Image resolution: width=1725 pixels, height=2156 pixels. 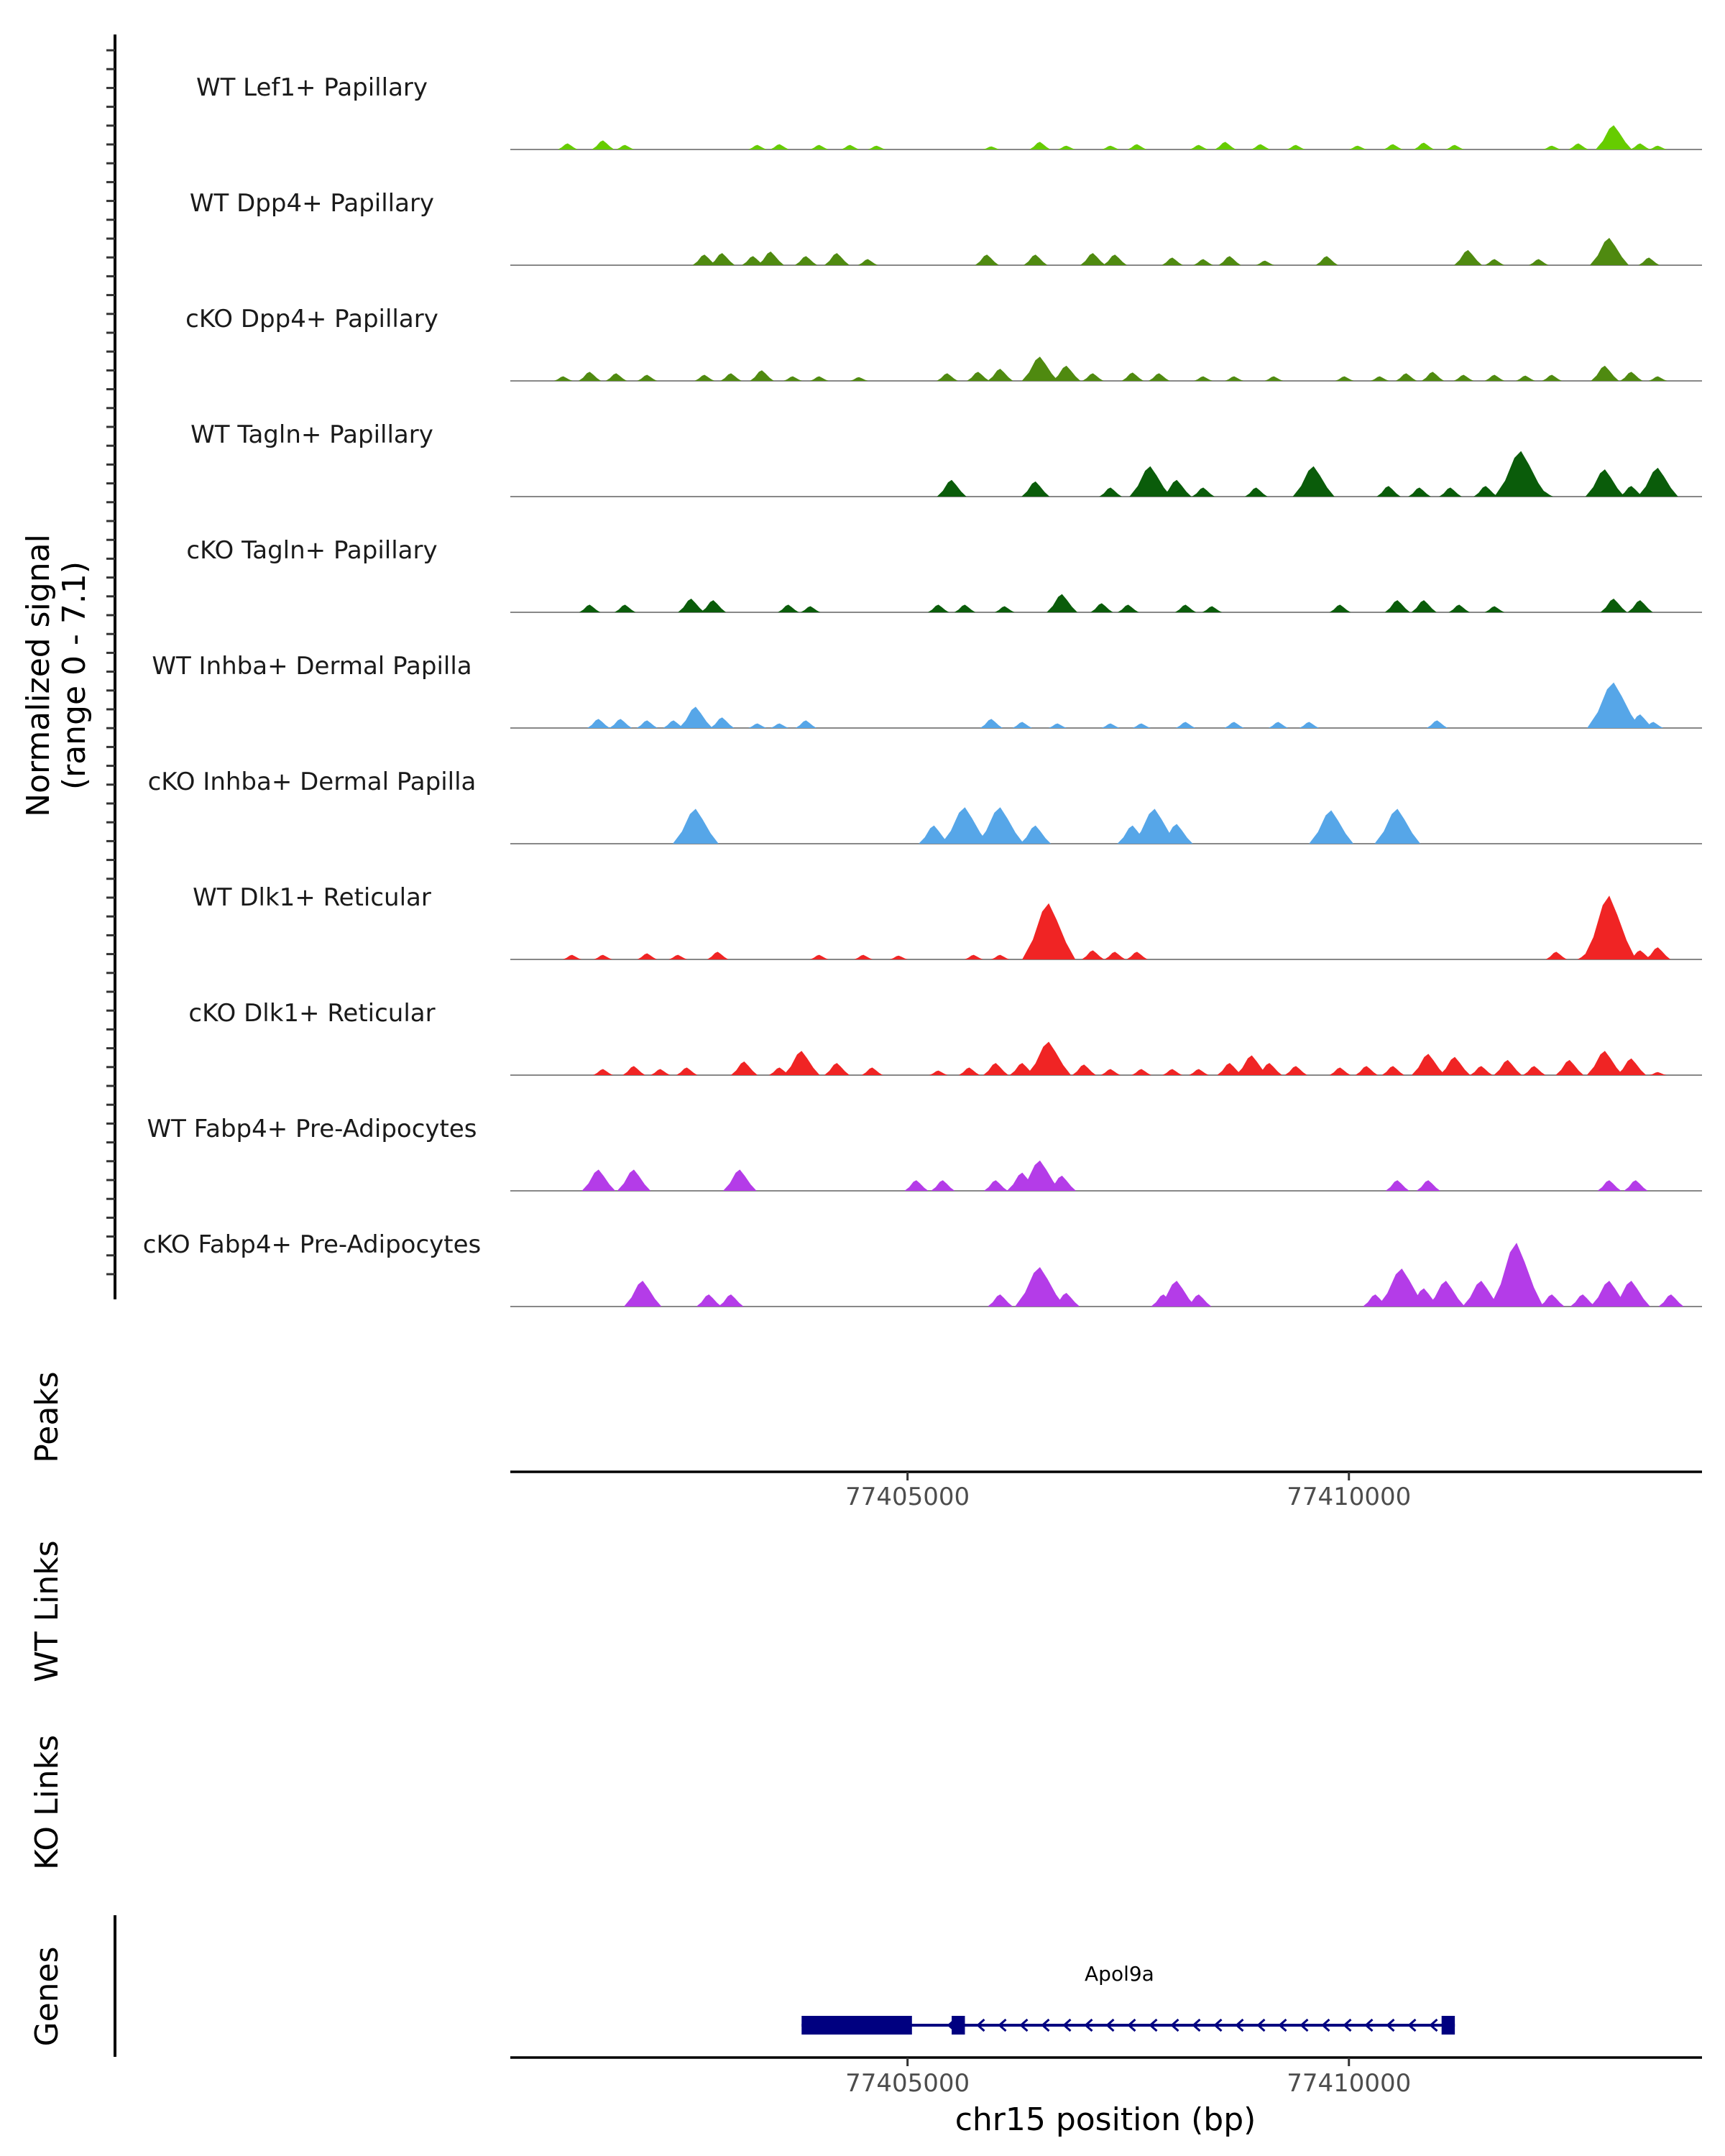 I want to click on track-3: cKO Dpp4+ Papillary, so click(x=943, y=343).